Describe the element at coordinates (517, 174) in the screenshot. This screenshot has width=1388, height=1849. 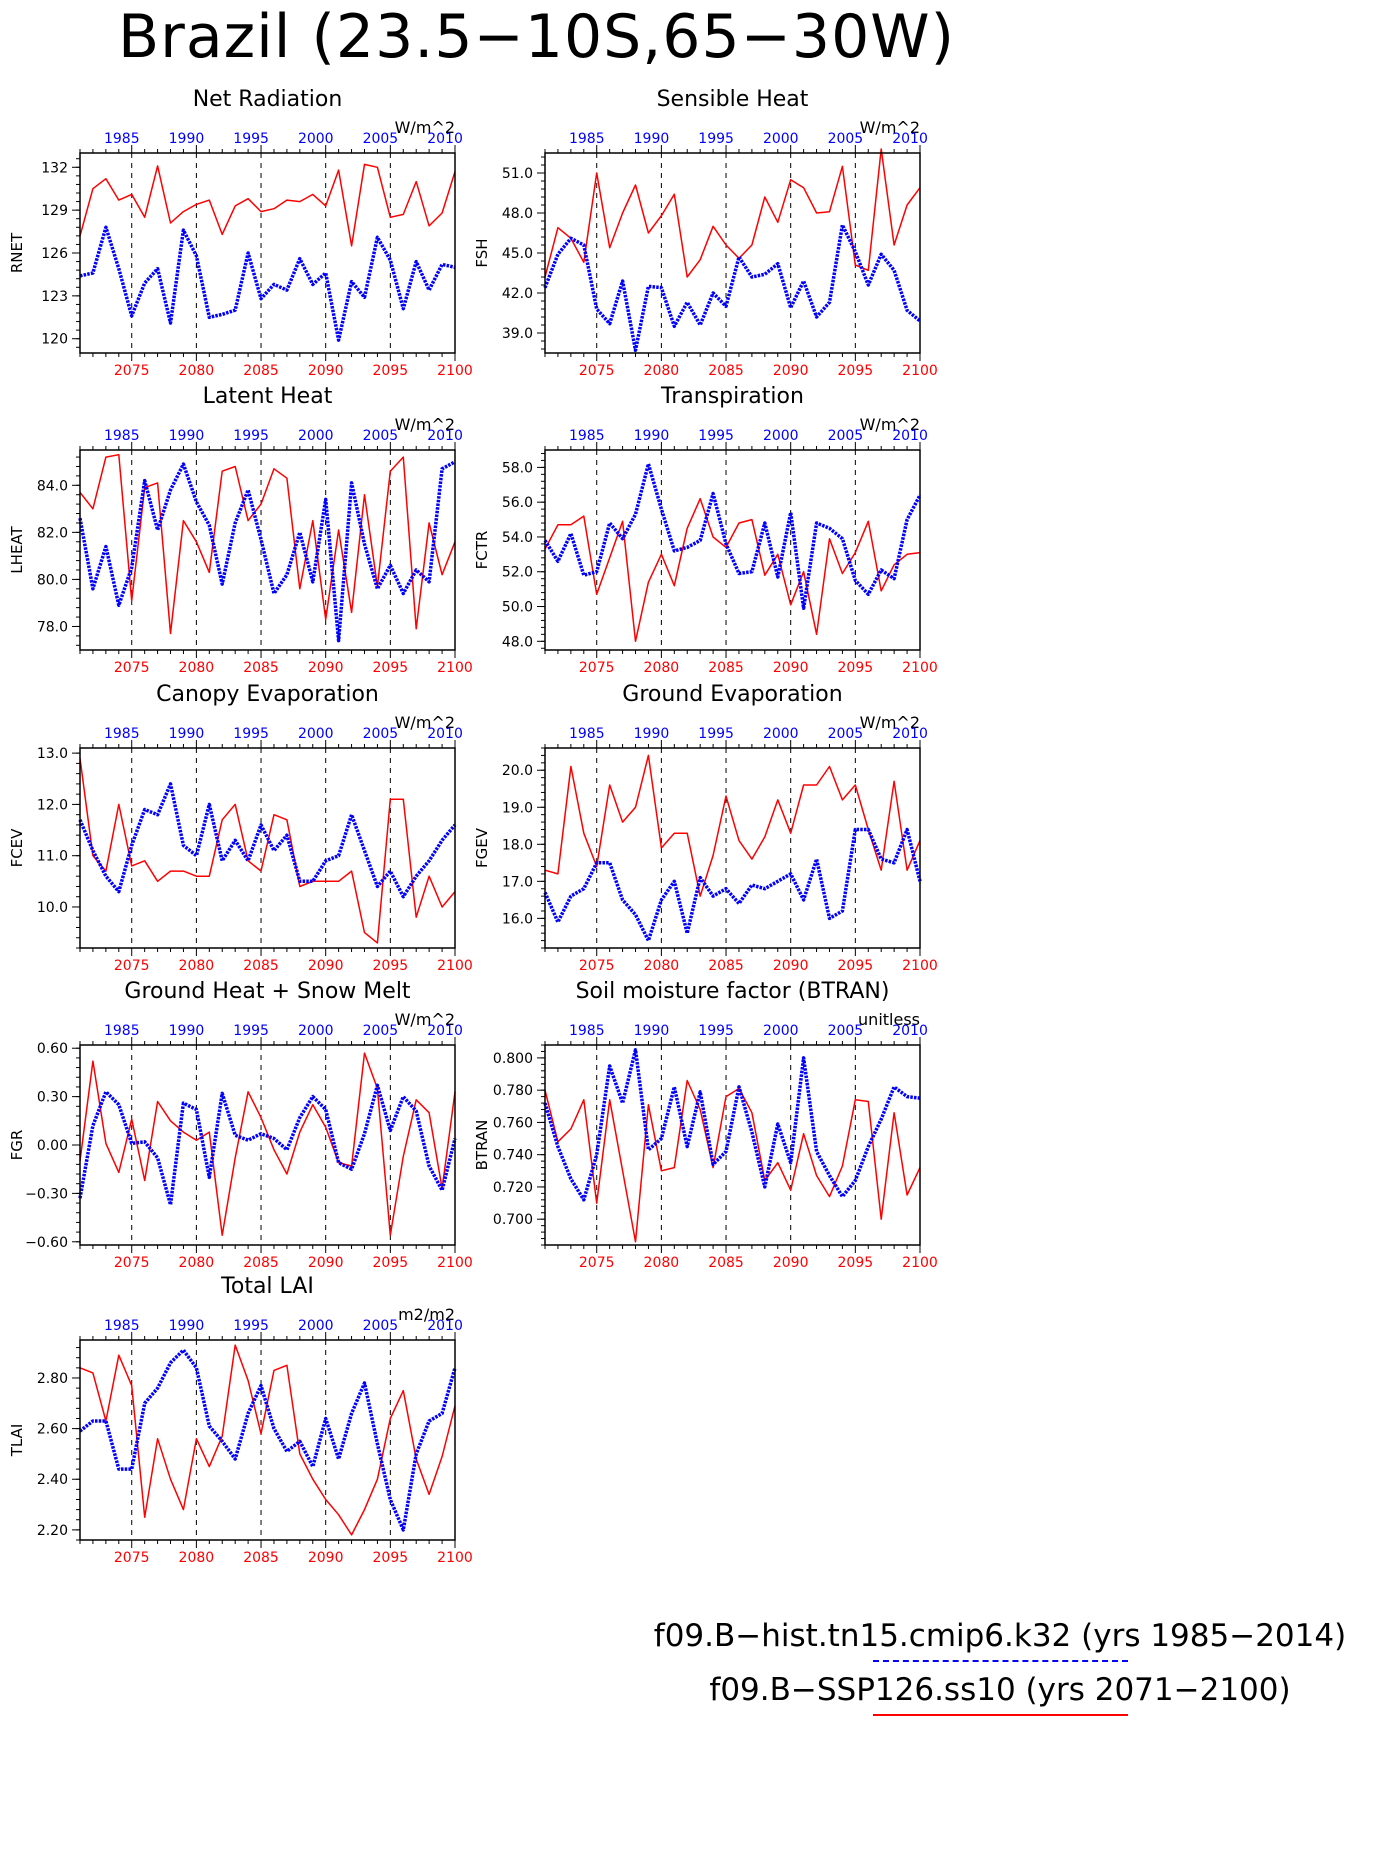
I see `y-tick-label: 51.0` at that location.